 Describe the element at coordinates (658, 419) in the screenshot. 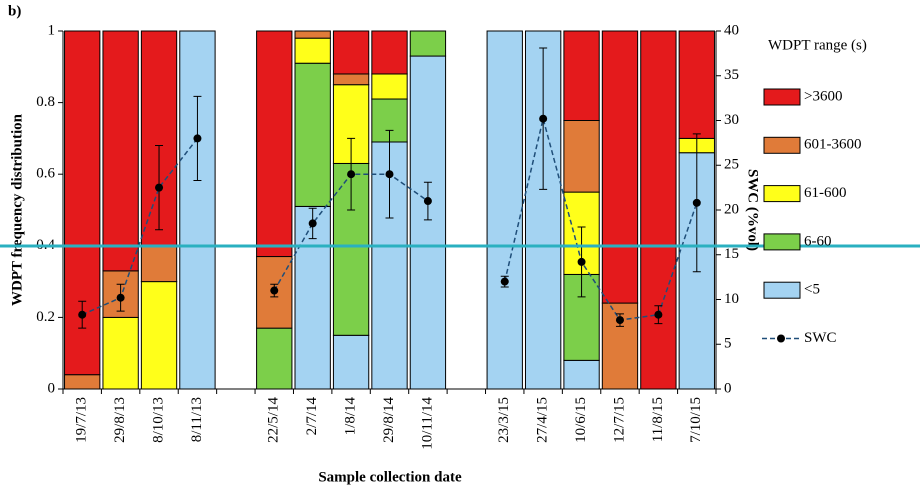

I see `x-tick-label: 11/8/15` at that location.